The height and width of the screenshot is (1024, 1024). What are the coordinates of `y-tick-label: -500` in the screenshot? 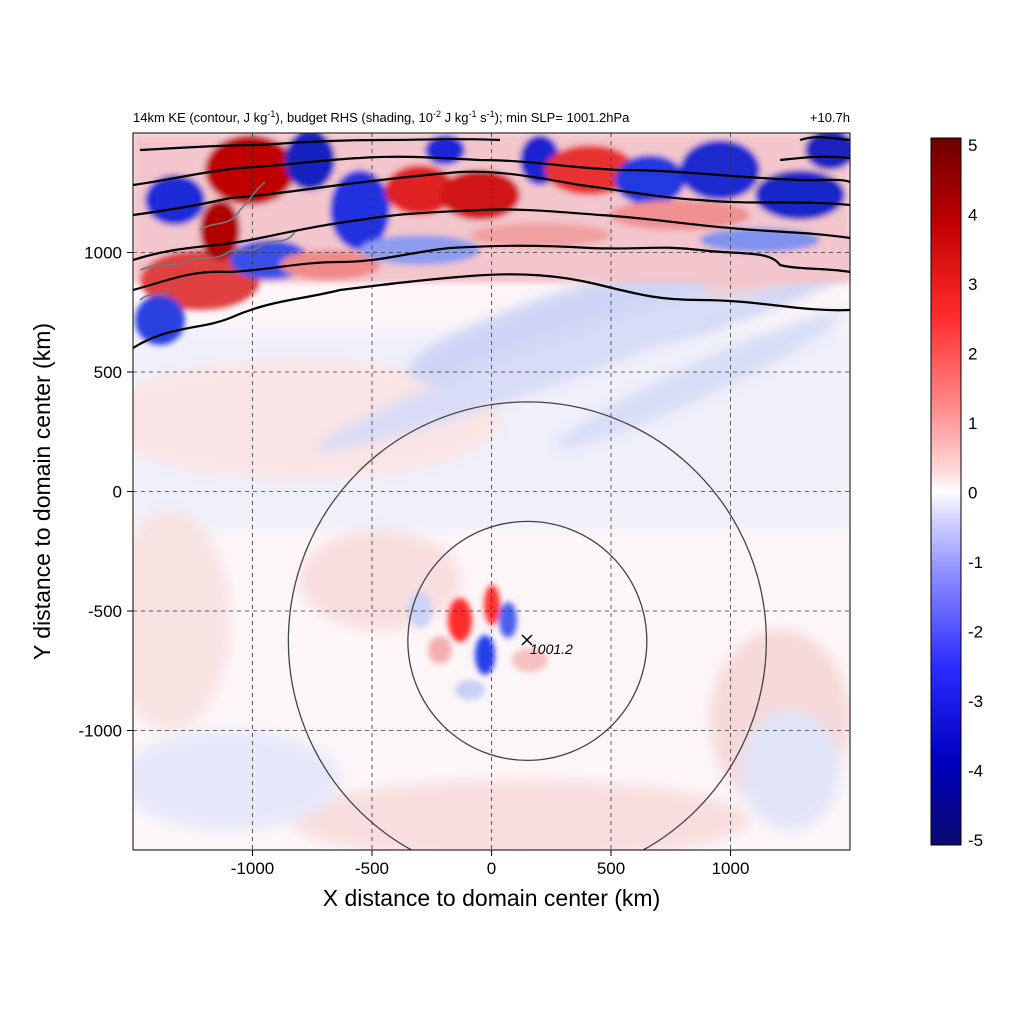 It's located at (105, 611).